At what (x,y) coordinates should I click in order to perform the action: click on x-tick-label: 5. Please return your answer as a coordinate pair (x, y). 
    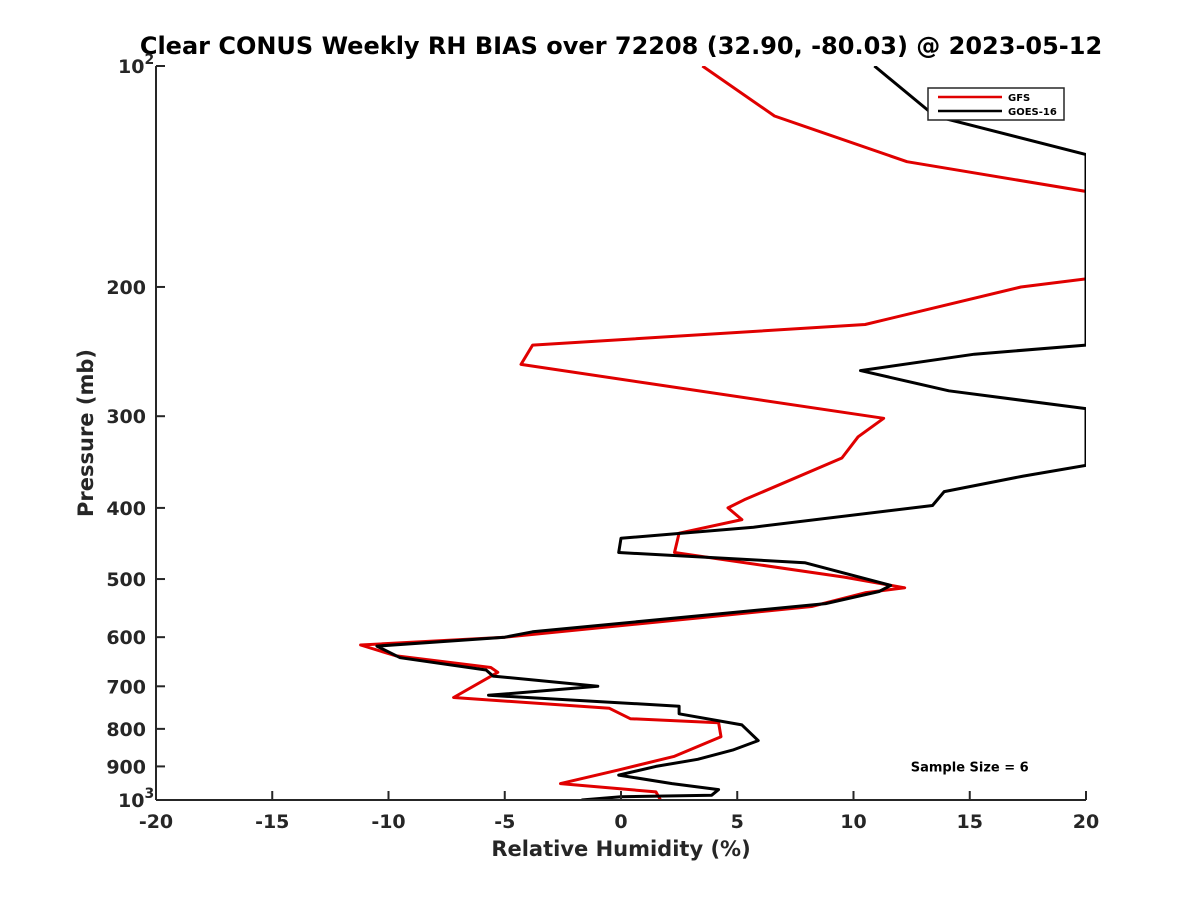
    Looking at the image, I should click on (737, 822).